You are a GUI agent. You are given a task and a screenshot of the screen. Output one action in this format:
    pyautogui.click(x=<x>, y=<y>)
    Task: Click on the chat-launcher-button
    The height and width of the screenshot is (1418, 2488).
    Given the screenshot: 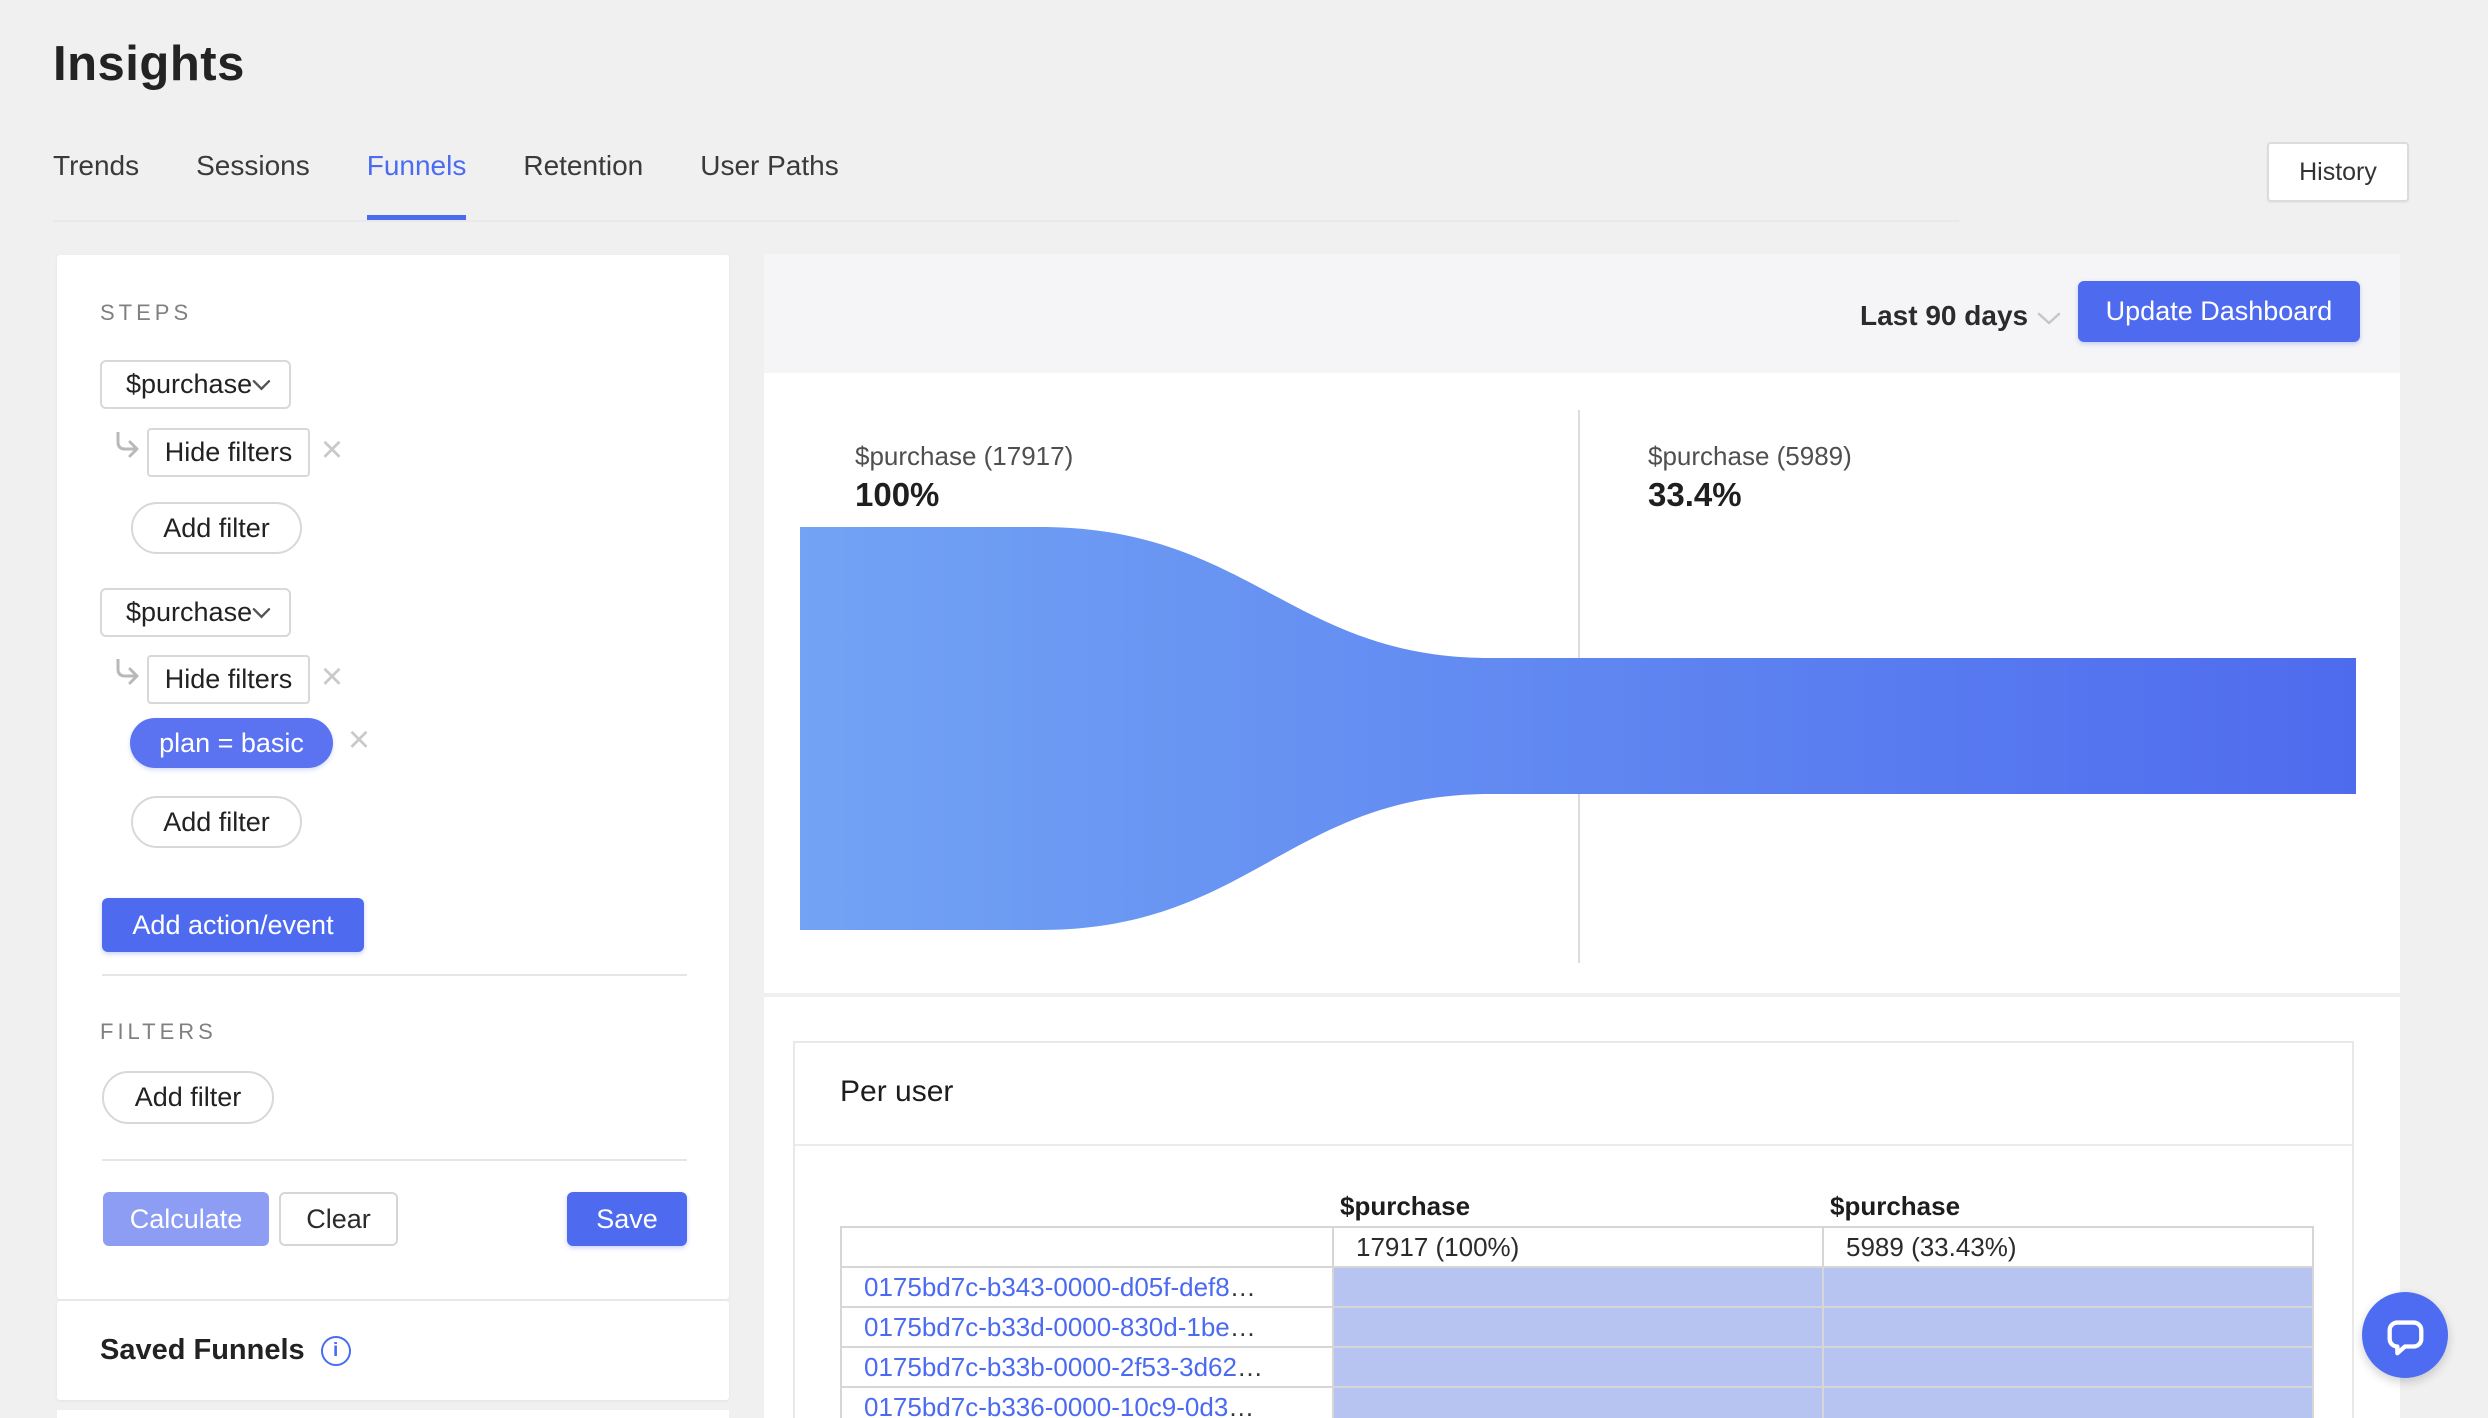 What is the action you would take?
    pyautogui.click(x=2405, y=1335)
    